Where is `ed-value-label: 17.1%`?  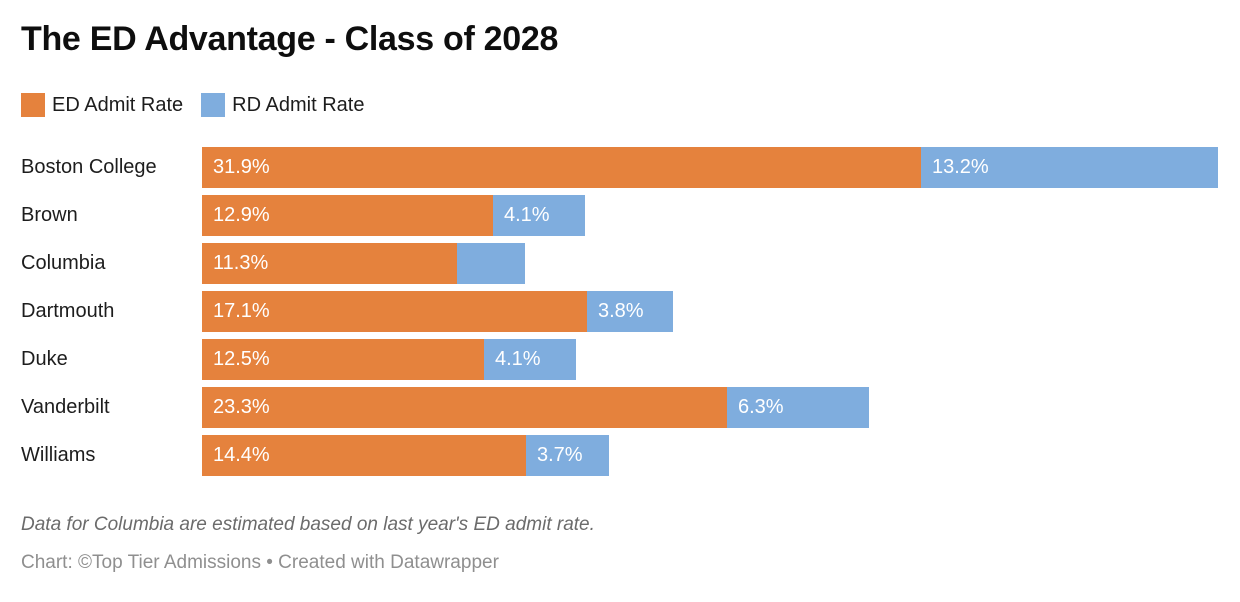 ed-value-label: 17.1% is located at coordinates (241, 311).